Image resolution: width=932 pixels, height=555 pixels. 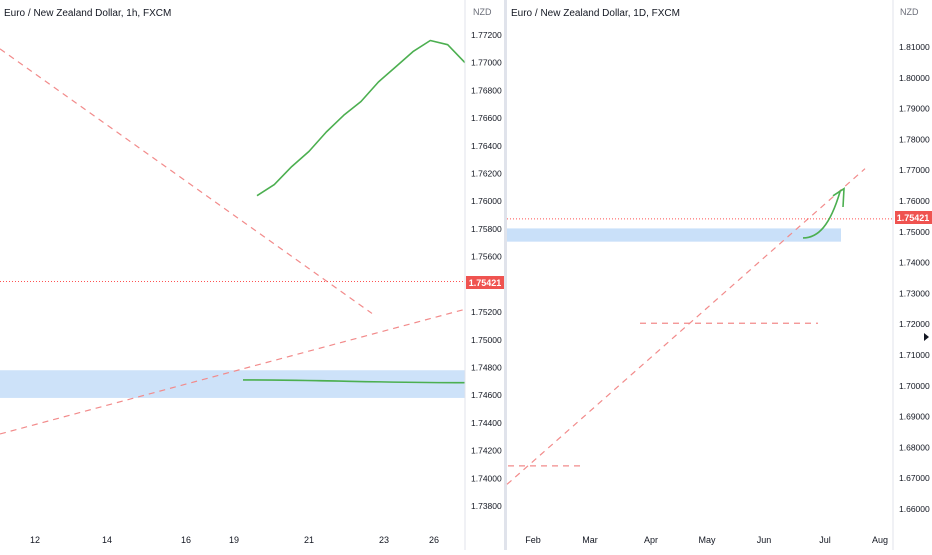 I want to click on chart-1h-last-price: 1.75421, so click(x=485, y=283).